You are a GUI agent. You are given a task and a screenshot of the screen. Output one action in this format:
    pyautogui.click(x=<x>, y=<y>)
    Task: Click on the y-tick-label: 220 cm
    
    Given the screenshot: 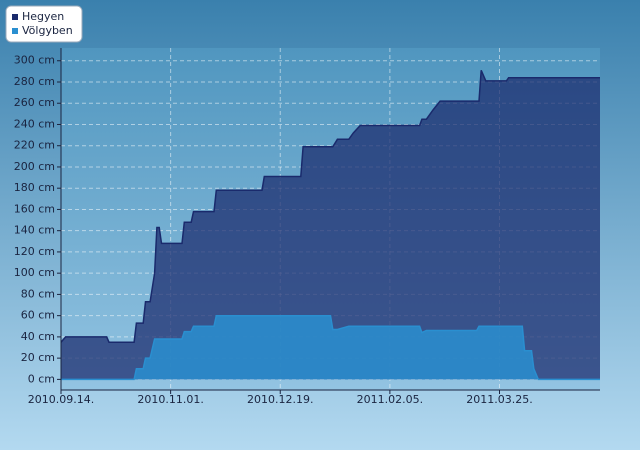 What is the action you would take?
    pyautogui.click(x=34, y=145)
    